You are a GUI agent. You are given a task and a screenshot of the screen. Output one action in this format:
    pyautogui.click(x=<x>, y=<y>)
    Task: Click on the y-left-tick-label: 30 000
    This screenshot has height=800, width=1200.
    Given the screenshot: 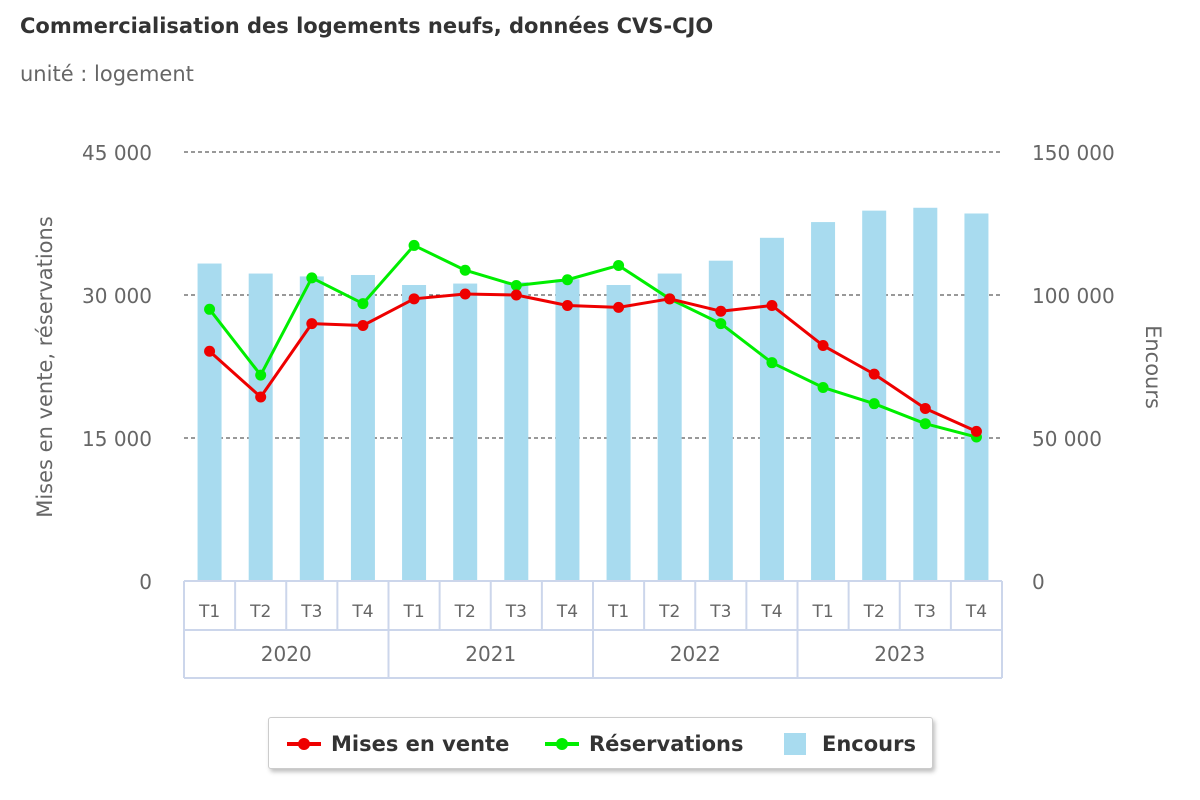 What is the action you would take?
    pyautogui.click(x=117, y=296)
    